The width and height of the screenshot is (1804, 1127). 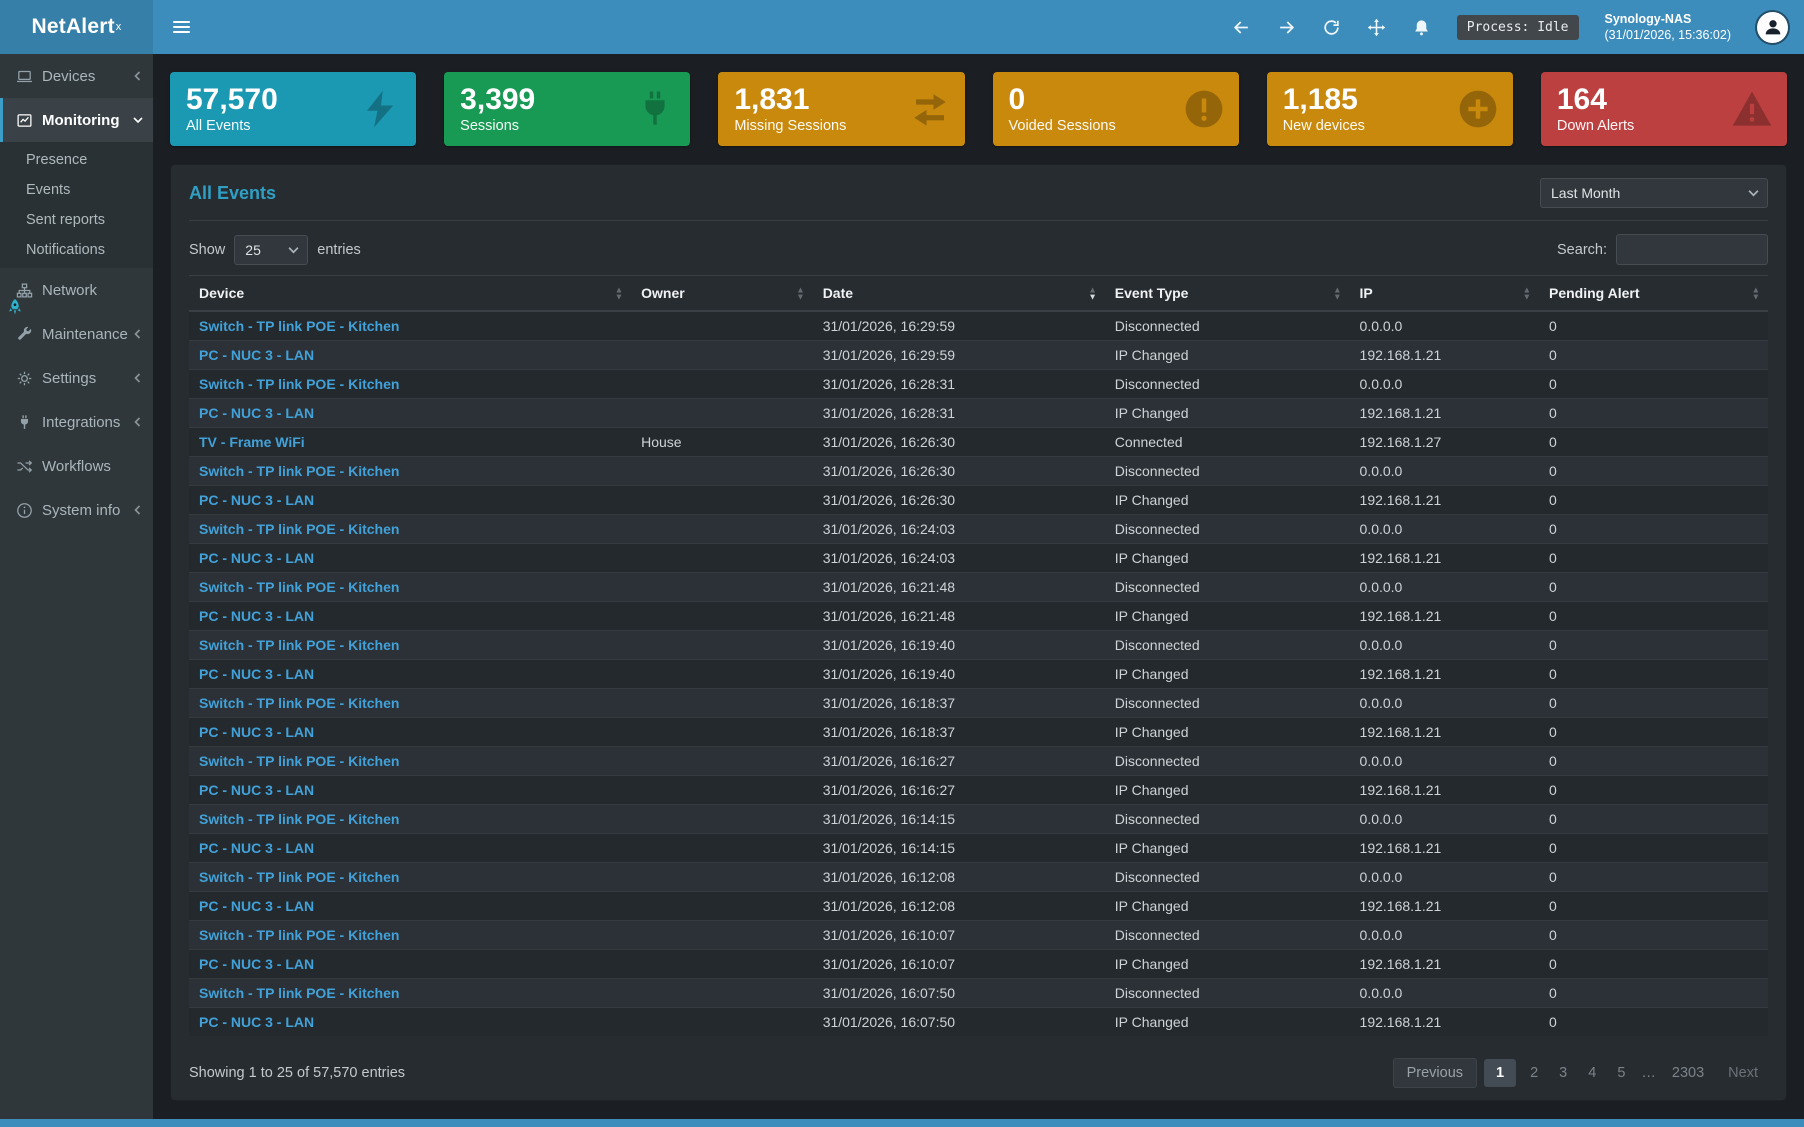 What do you see at coordinates (1688, 1073) in the screenshot?
I see `pagination-page-last: 2303` at bounding box center [1688, 1073].